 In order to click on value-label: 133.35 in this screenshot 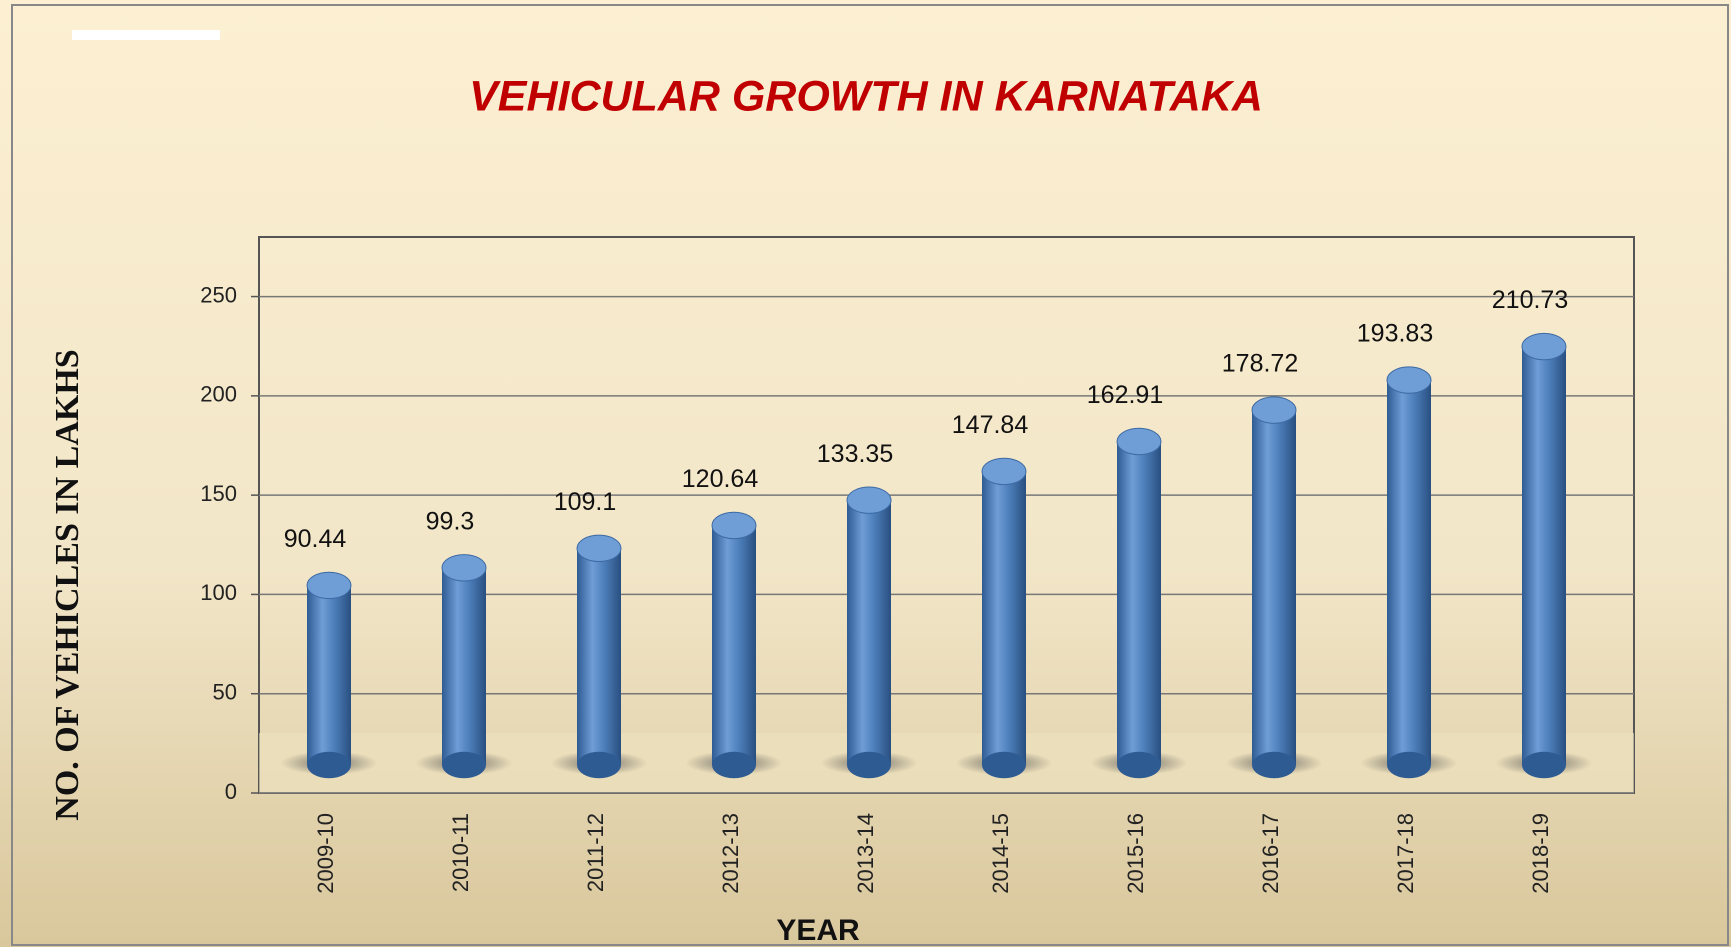, I will do `click(855, 454)`.